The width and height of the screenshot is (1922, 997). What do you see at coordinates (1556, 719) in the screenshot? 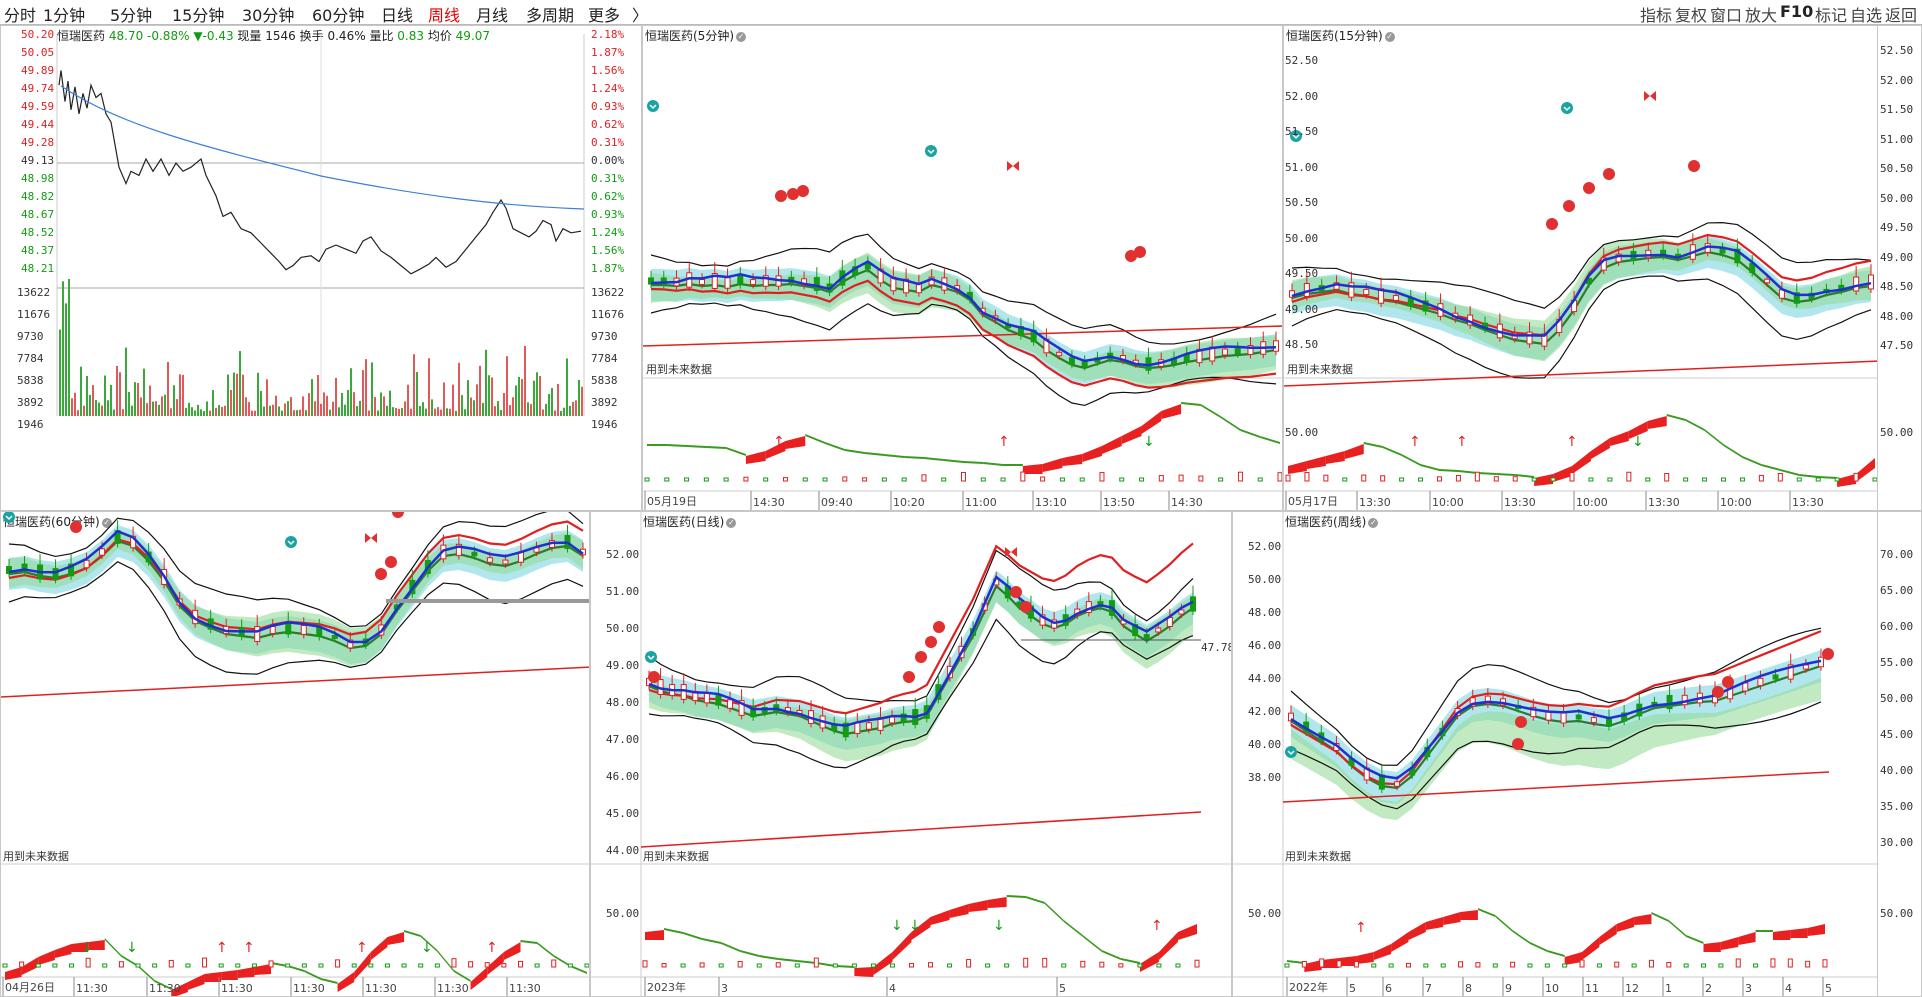
I see `ma-blue` at bounding box center [1556, 719].